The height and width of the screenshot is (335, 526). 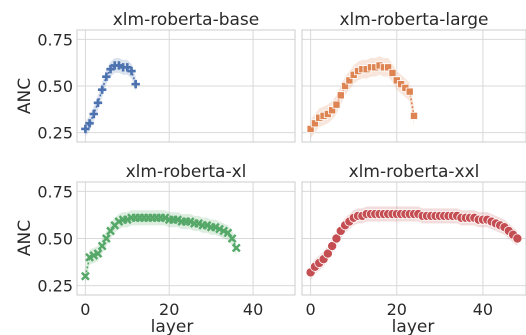 What do you see at coordinates (186, 20) in the screenshot?
I see `panel-title: xlm-roberta-base` at bounding box center [186, 20].